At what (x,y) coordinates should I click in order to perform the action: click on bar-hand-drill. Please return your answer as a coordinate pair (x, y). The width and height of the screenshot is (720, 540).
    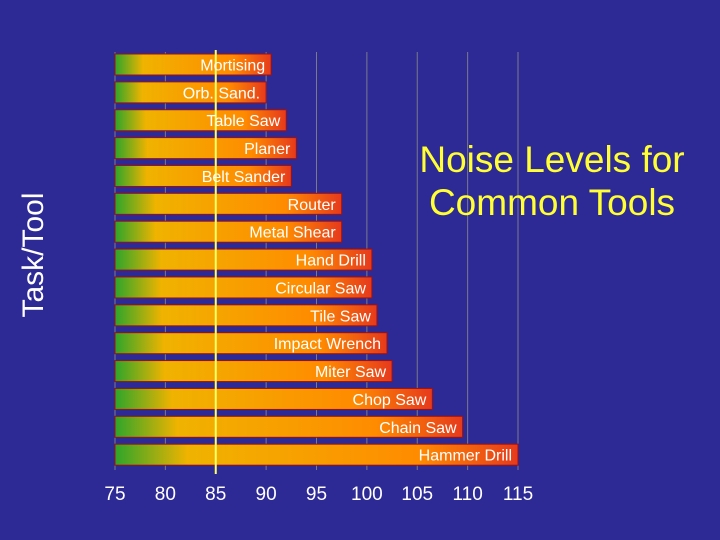
    Looking at the image, I should click on (243, 259).